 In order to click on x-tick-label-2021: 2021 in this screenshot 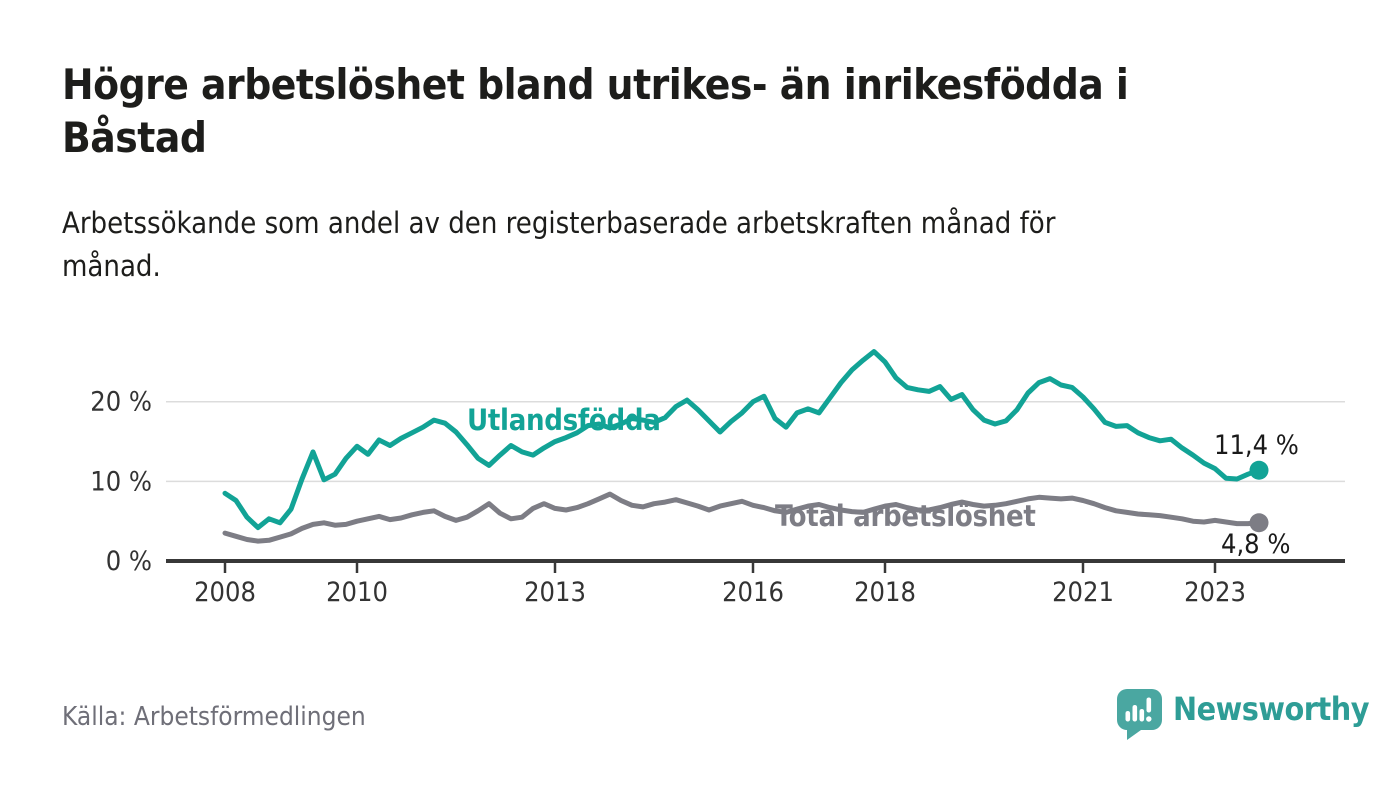, I will do `click(1083, 592)`.